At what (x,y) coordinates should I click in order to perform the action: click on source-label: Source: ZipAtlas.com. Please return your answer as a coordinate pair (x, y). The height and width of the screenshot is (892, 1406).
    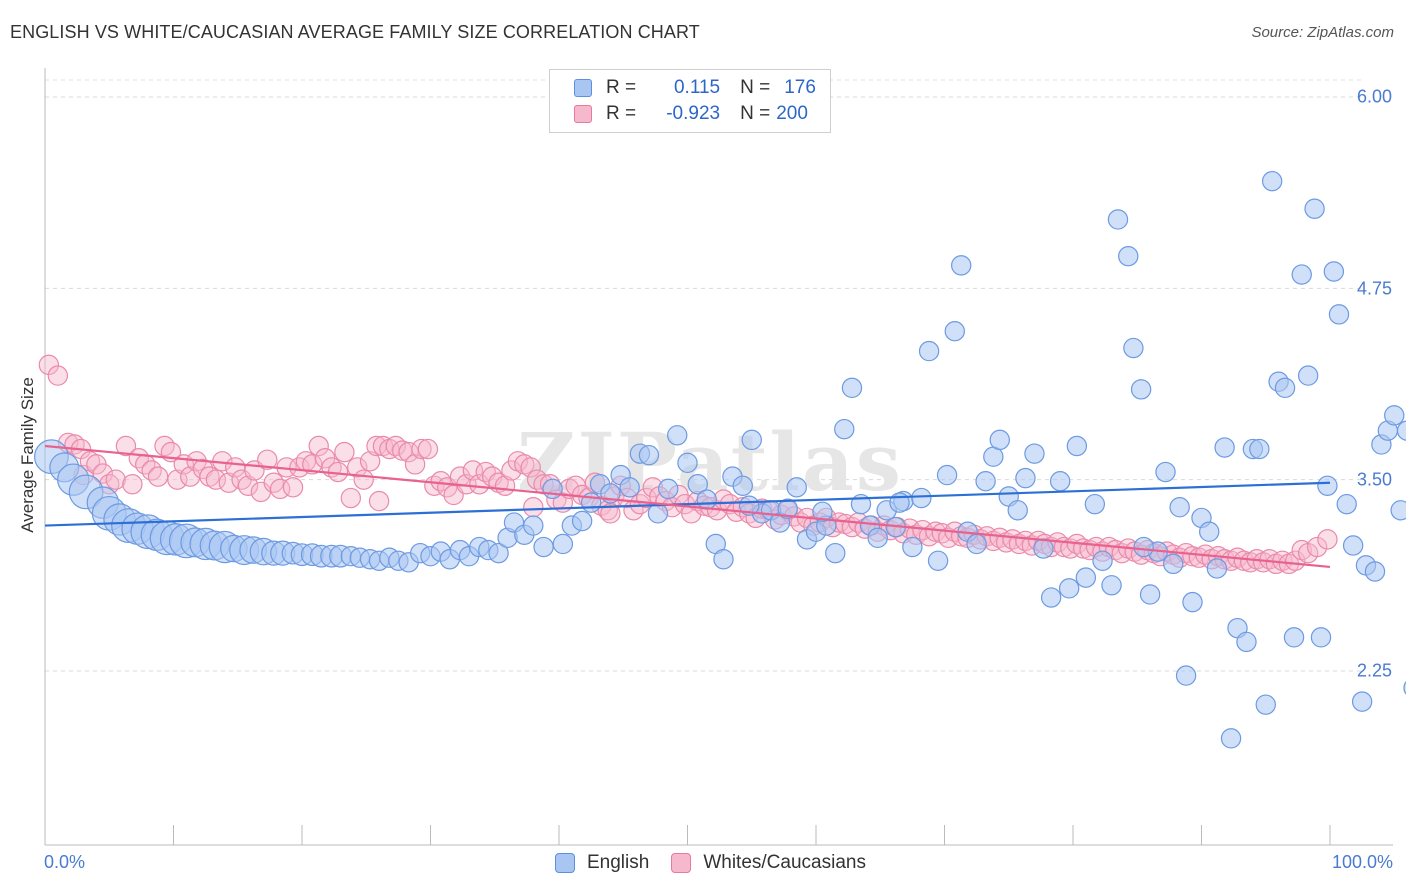
    Looking at the image, I should click on (1322, 32).